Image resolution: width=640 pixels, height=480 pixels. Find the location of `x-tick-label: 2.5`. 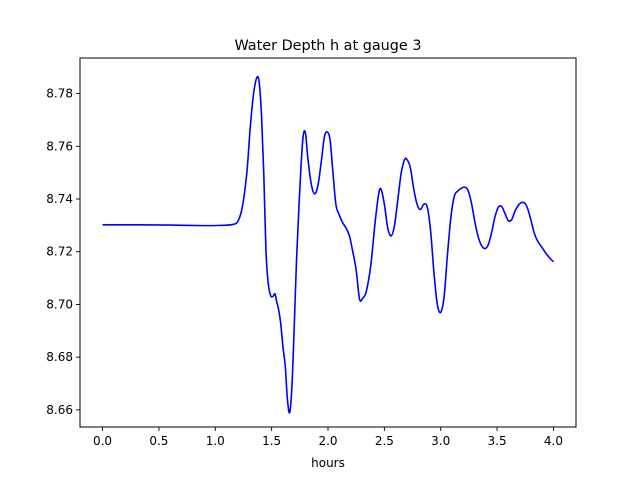

x-tick-label: 2.5 is located at coordinates (384, 441).